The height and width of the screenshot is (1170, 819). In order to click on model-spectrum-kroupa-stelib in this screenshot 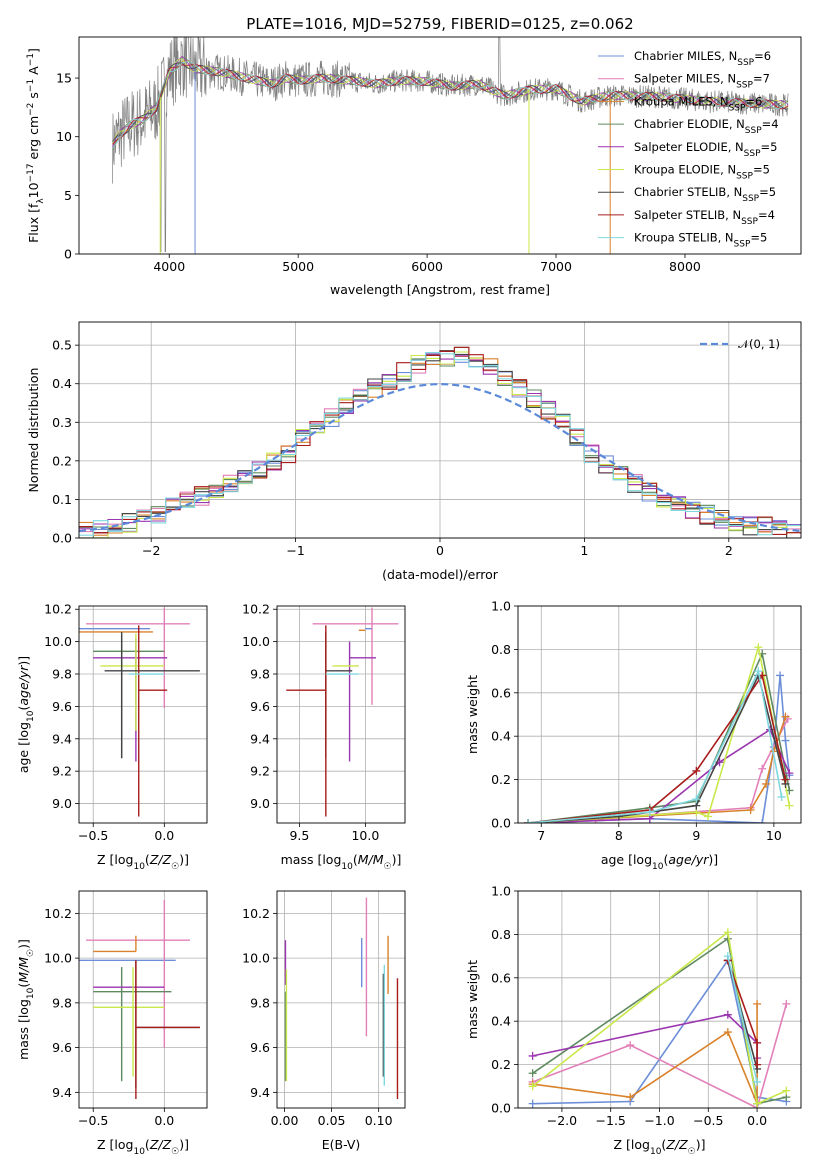, I will do `click(450, 105)`.